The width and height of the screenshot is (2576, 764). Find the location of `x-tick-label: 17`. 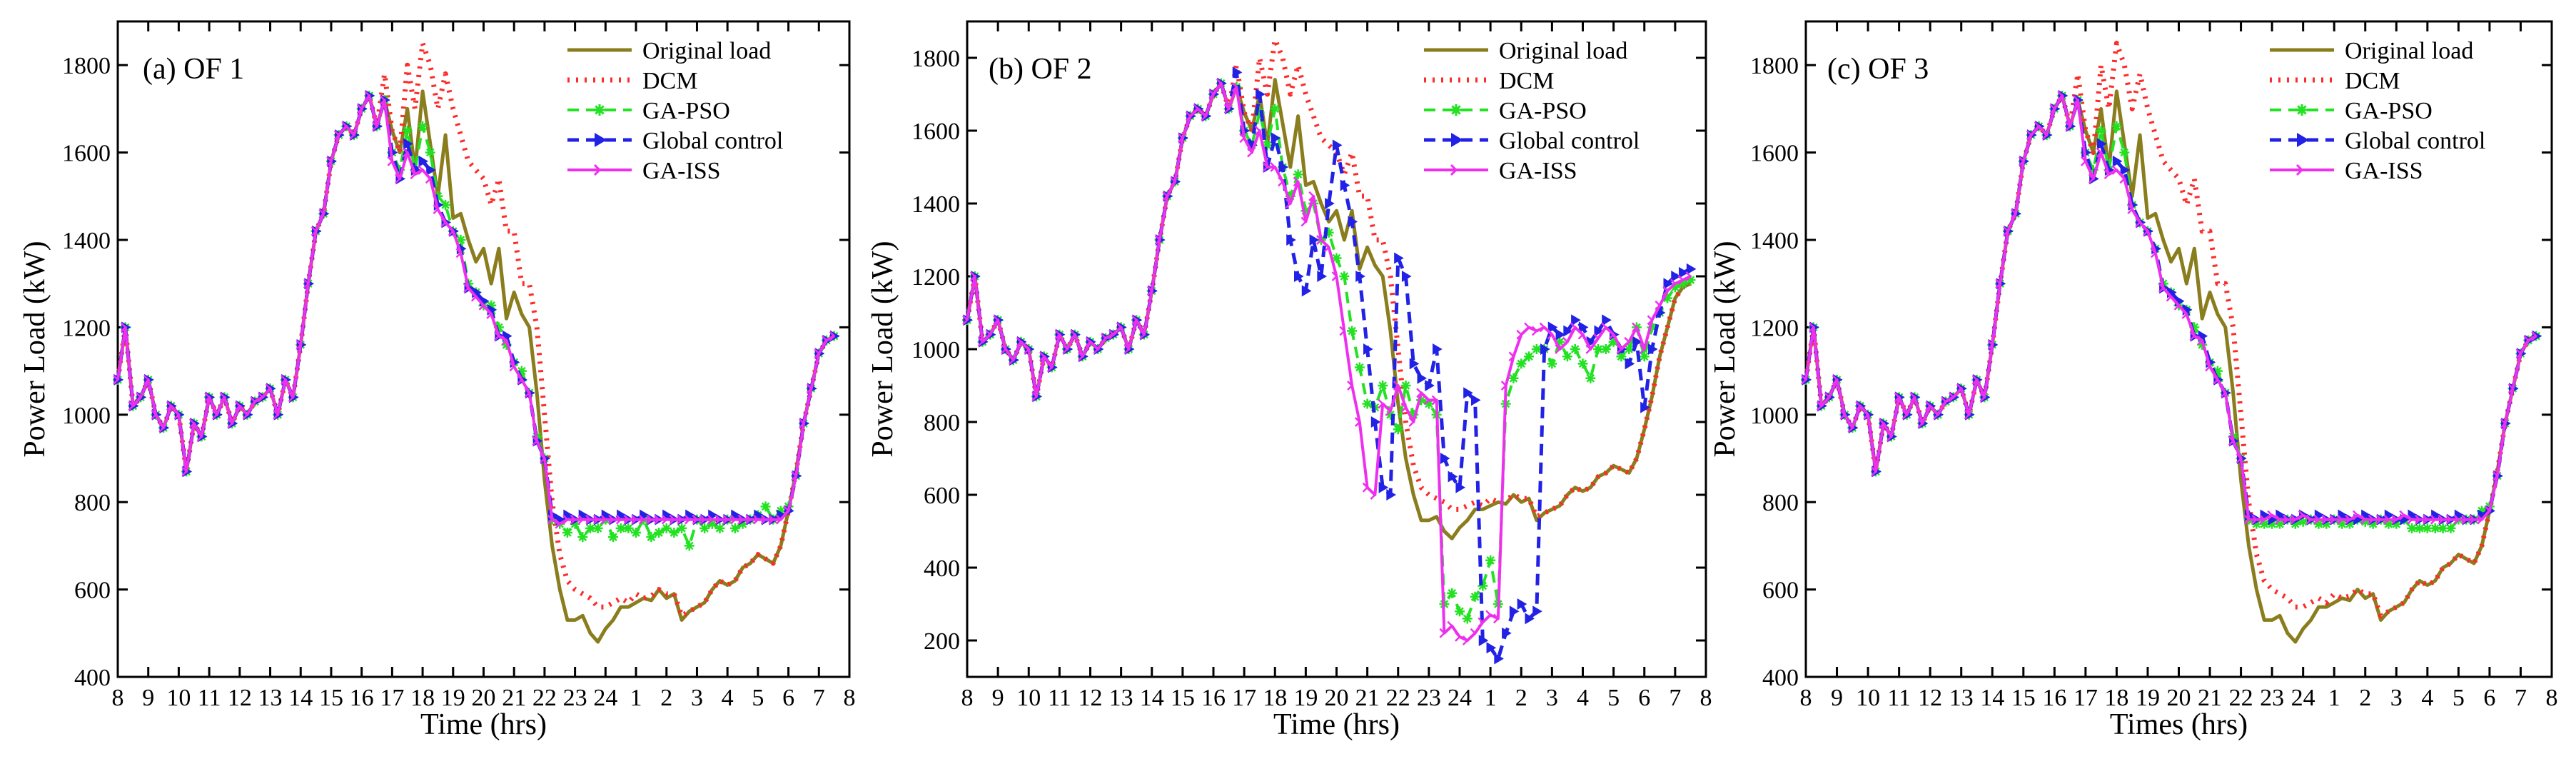

x-tick-label: 17 is located at coordinates (1244, 698).